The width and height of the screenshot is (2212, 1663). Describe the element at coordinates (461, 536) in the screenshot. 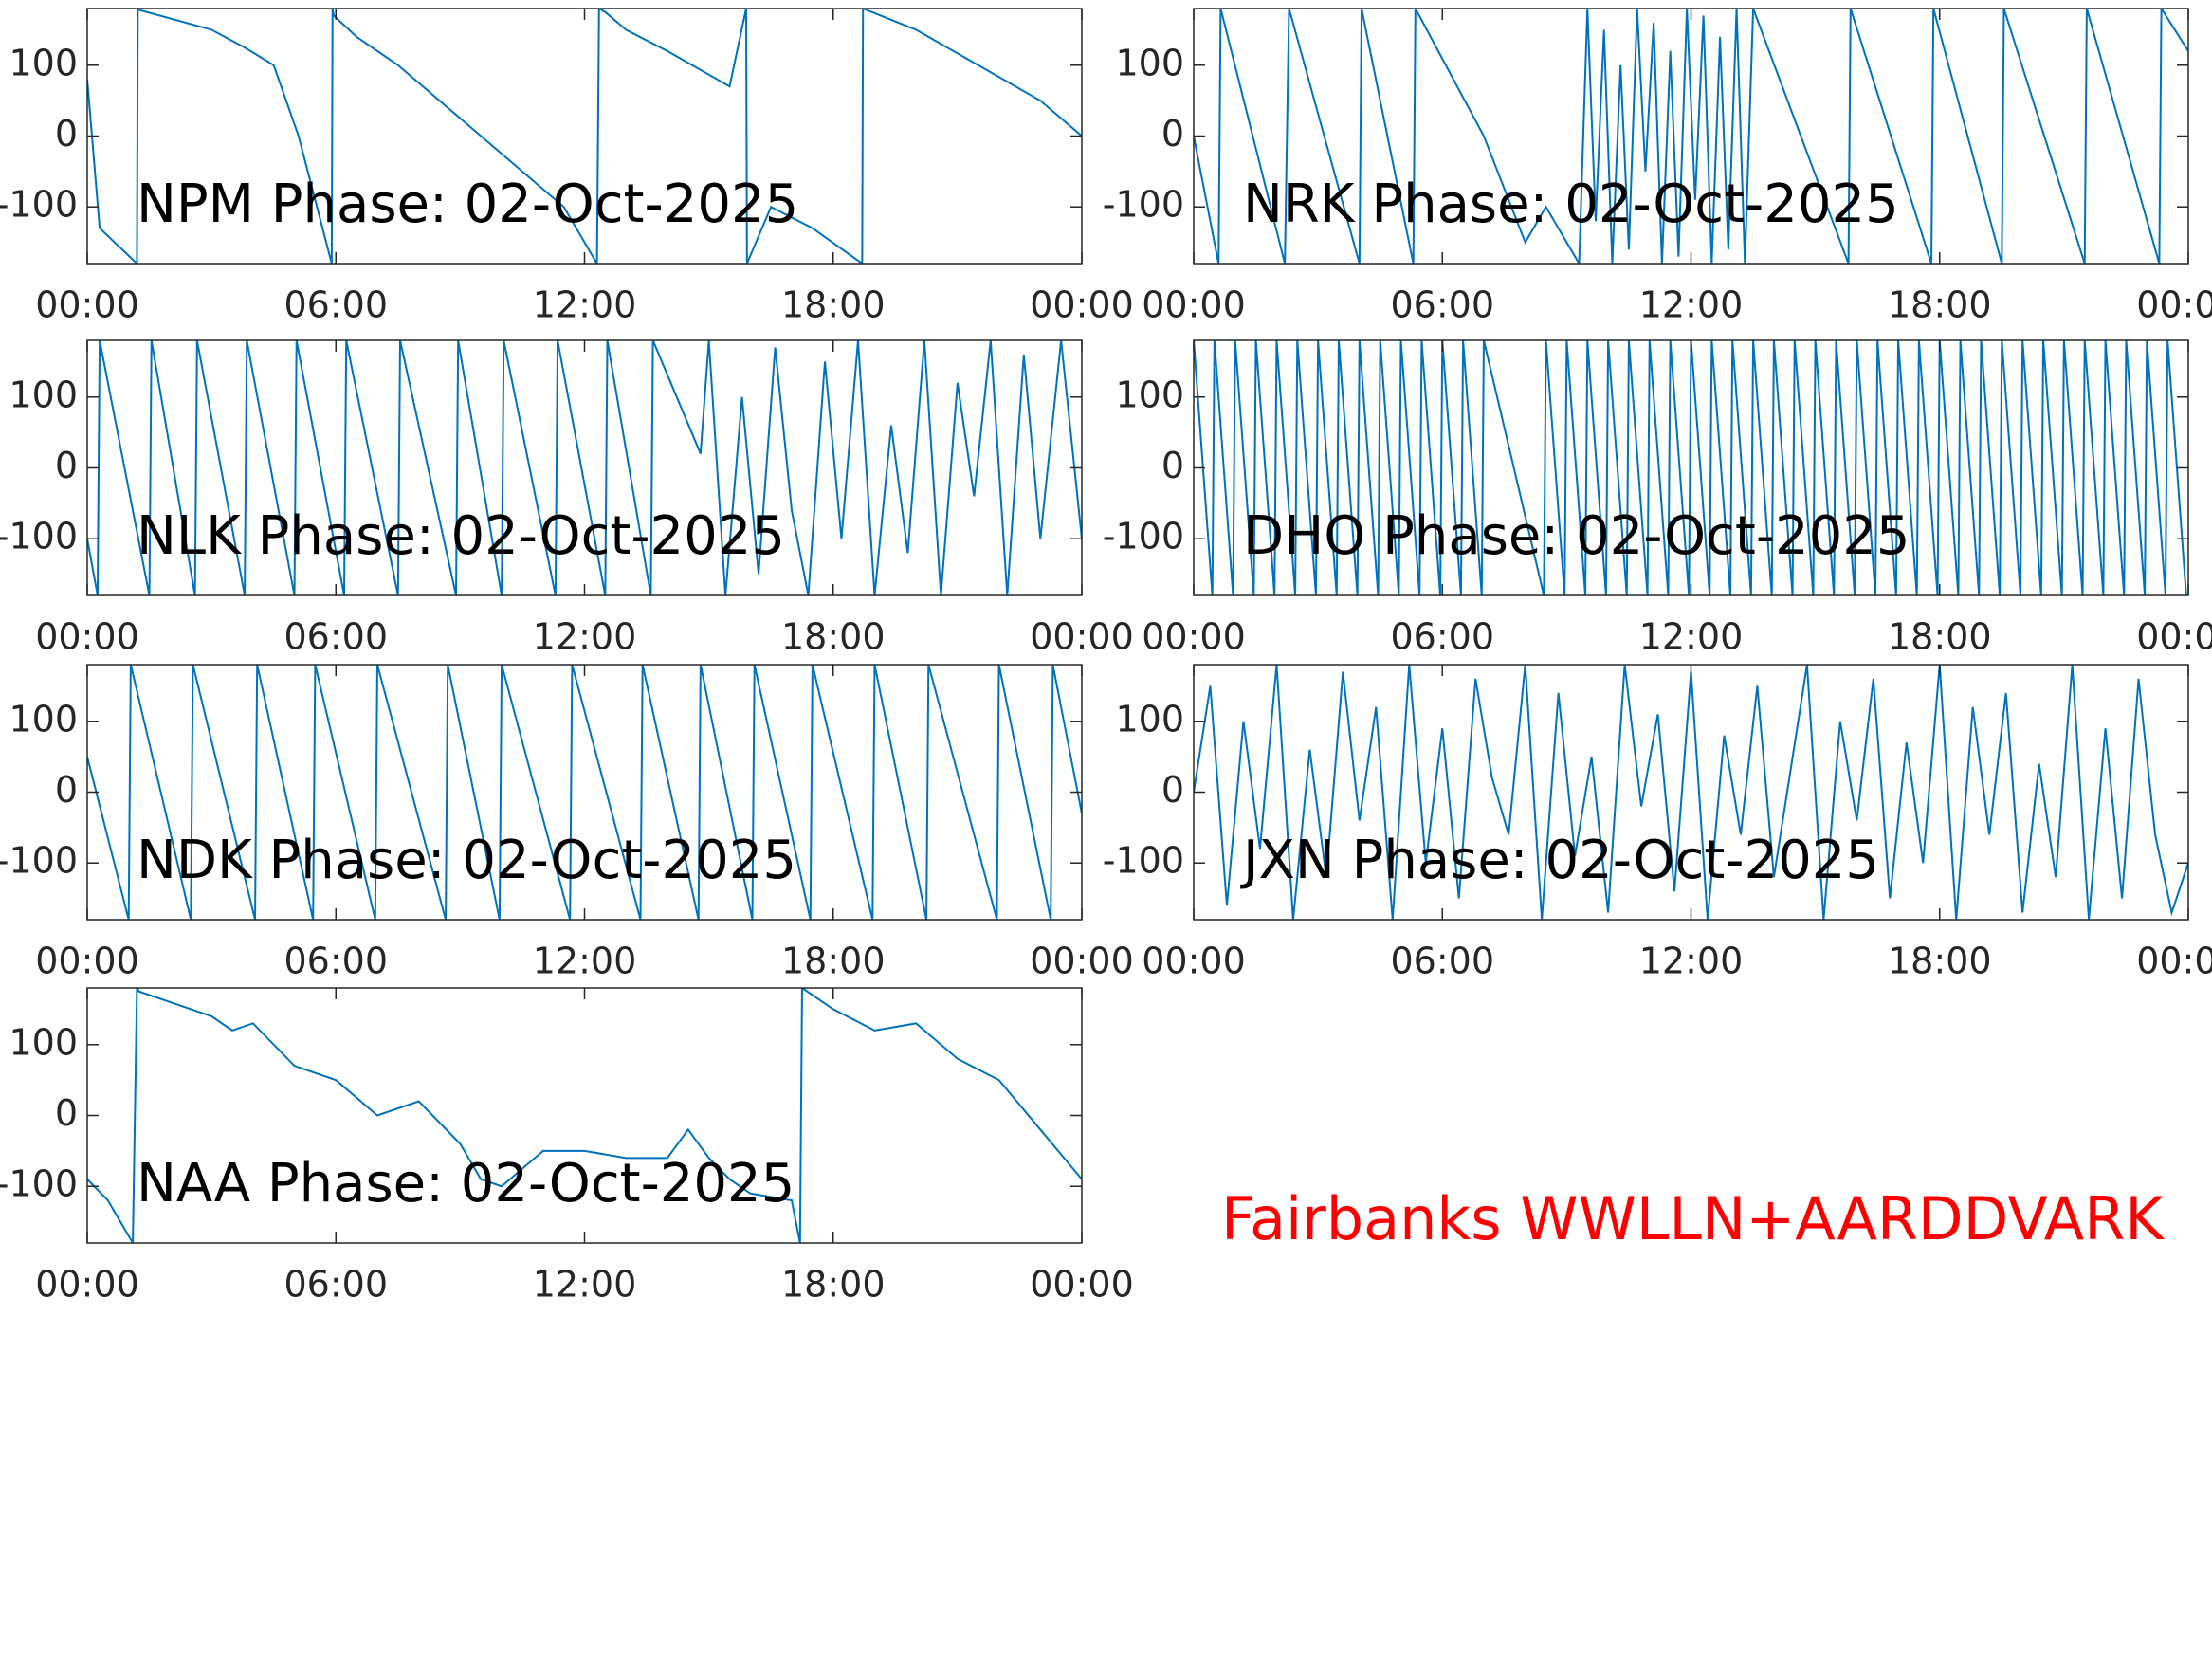

I see `panel-title: NLK Phase: 02-Oct-2025` at that location.